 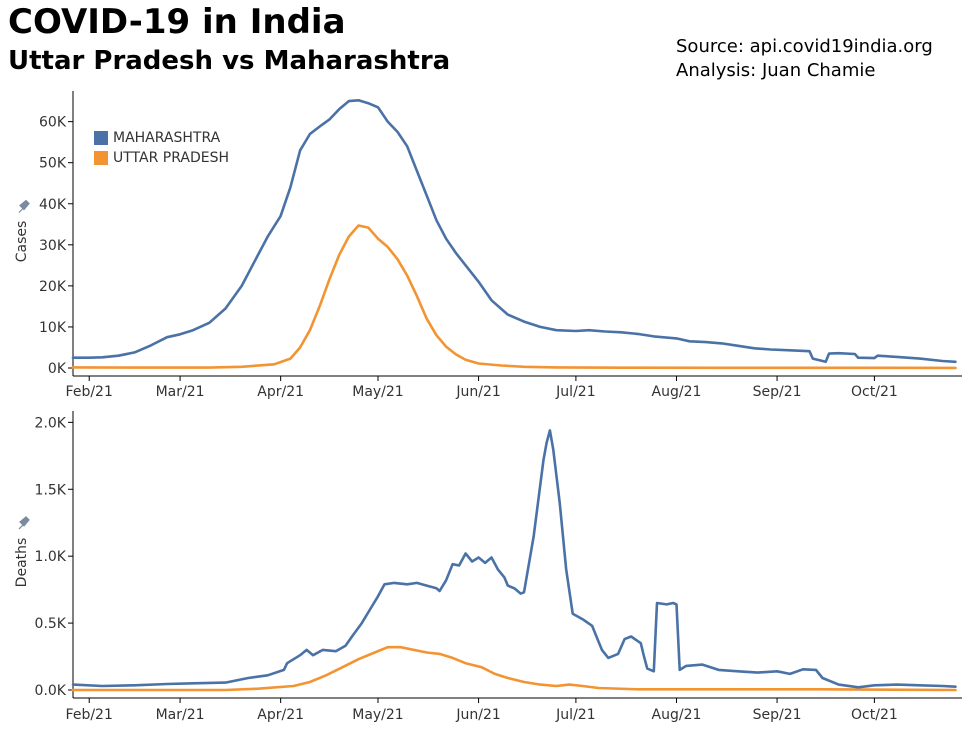 What do you see at coordinates (167, 138) in the screenshot?
I see `legend-label-maharashtra: MAHARASHTRA` at bounding box center [167, 138].